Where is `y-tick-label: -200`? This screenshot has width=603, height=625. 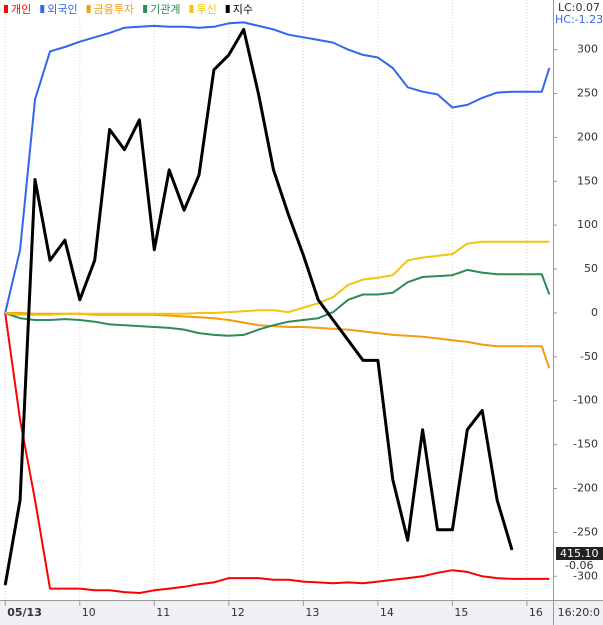 y-tick-label: -200 is located at coordinates (585, 488).